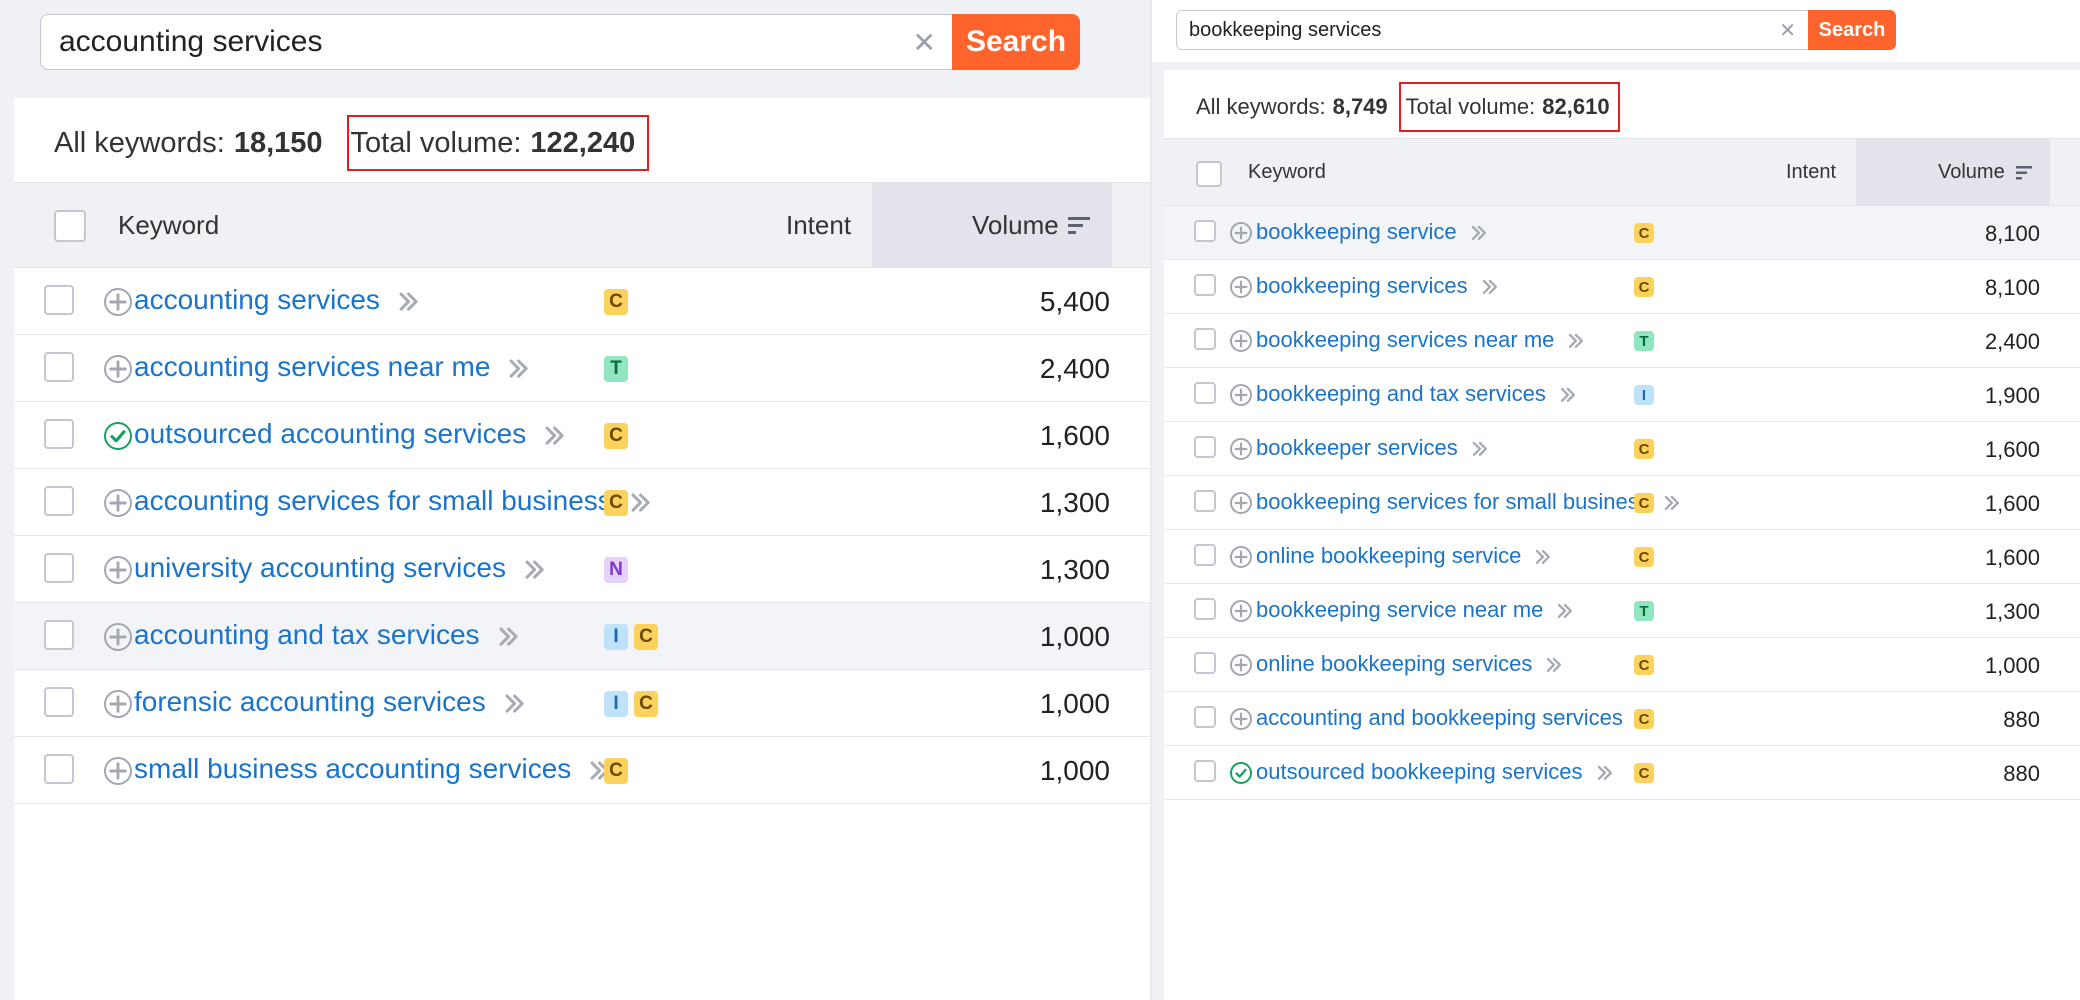  What do you see at coordinates (310, 702) in the screenshot?
I see `keyword-link: forensic accounting services` at bounding box center [310, 702].